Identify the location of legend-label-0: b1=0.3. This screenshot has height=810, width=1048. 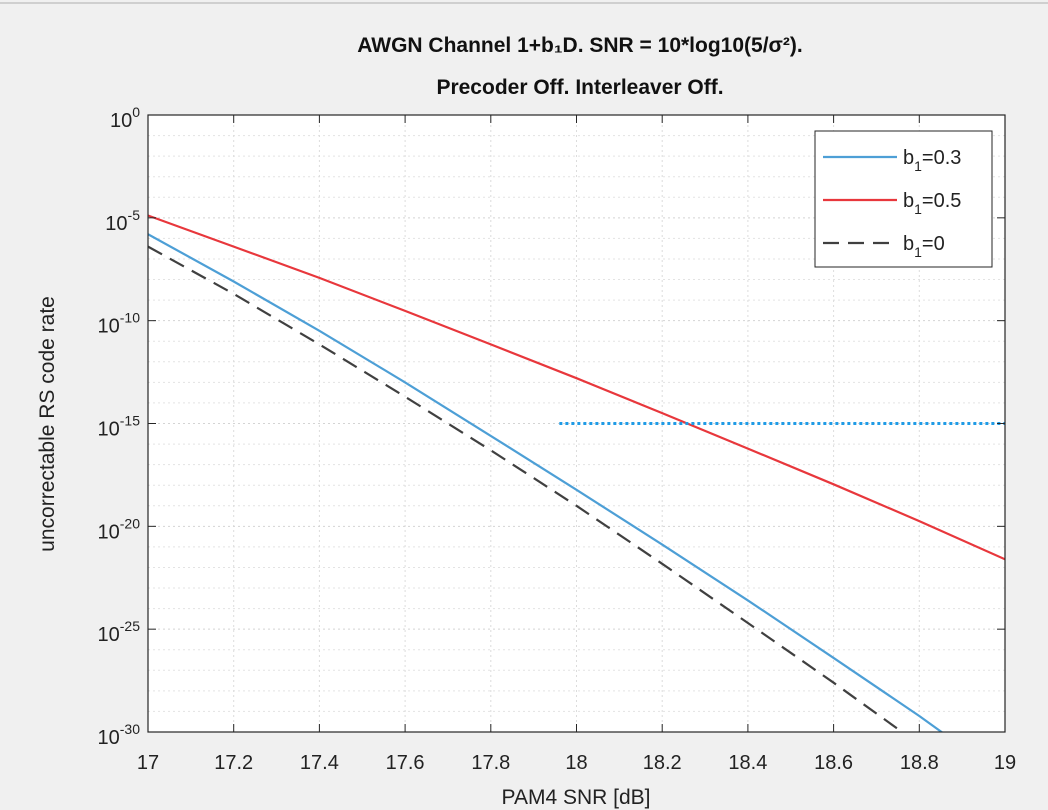
(932, 160).